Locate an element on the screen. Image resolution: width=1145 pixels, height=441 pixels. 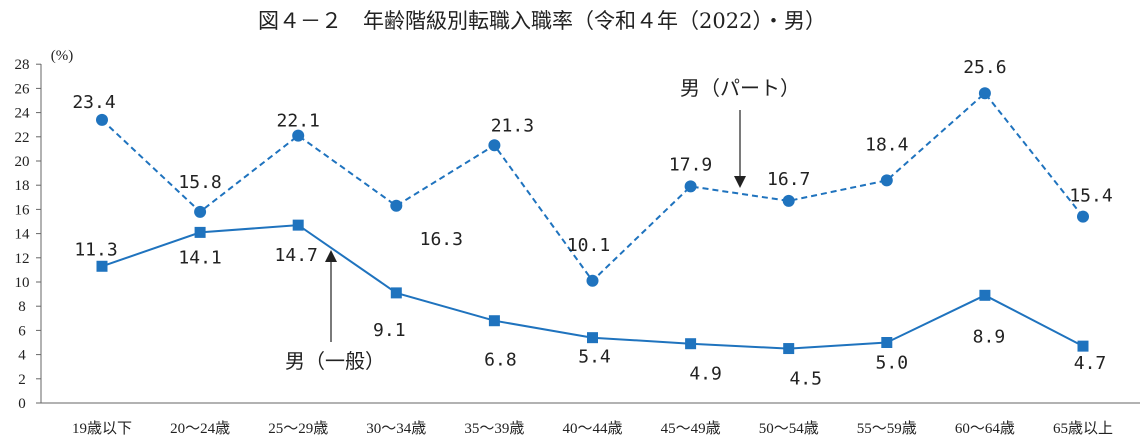
x-tick-label: 60～64歳 is located at coordinates (985, 428).